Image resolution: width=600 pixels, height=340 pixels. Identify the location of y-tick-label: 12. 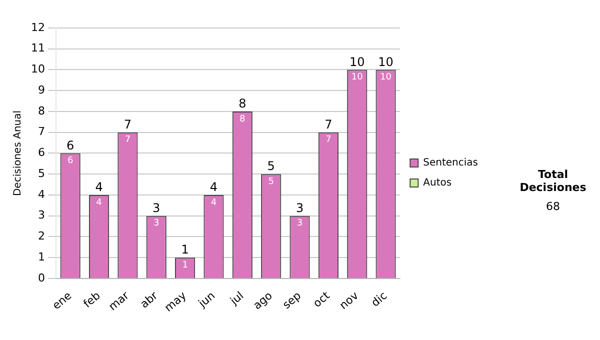
(37, 27).